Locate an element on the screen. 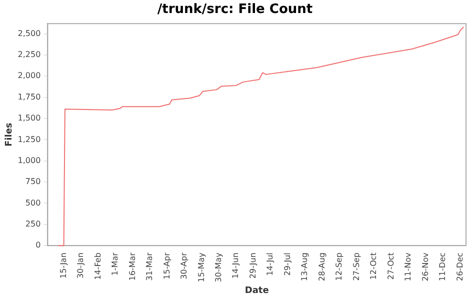 The height and width of the screenshot is (296, 474). x-tick-label: 30-Jan is located at coordinates (81, 265).